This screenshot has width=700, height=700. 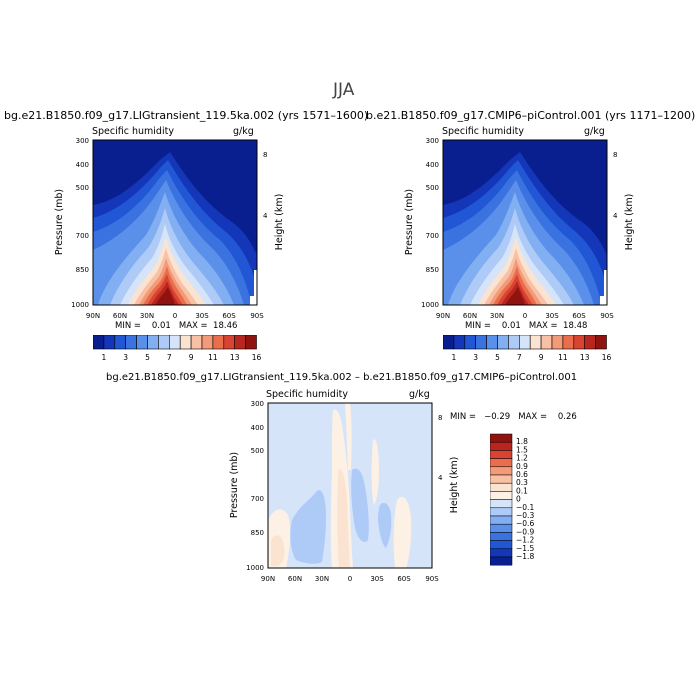 I want to click on panel1-ytick-700: 700, so click(x=82, y=236).